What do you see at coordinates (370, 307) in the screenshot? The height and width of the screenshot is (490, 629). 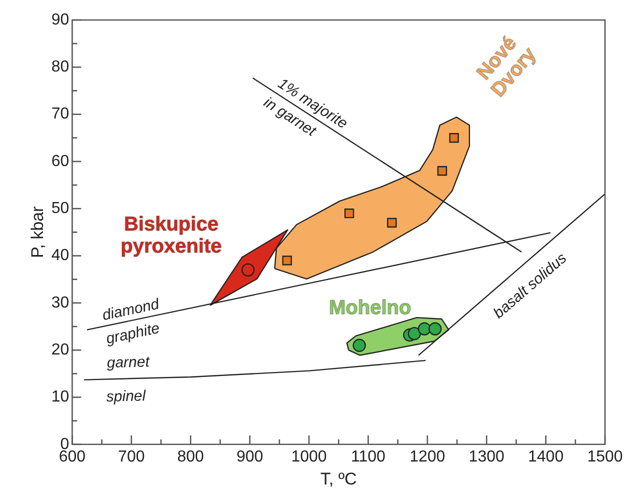 I see `series-label: Mohelno` at bounding box center [370, 307].